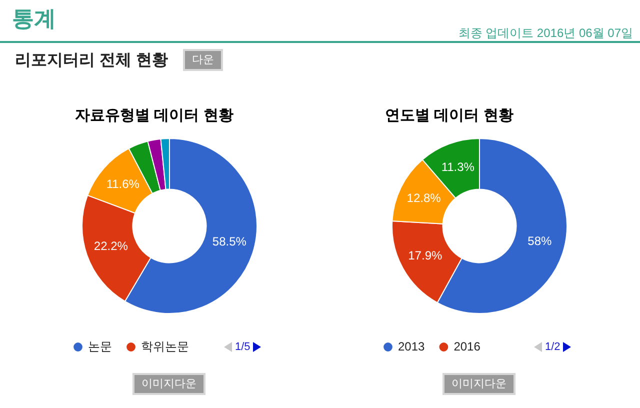 The image size is (640, 408). Describe the element at coordinates (552, 347) in the screenshot. I see `text: 1/2` at that location.